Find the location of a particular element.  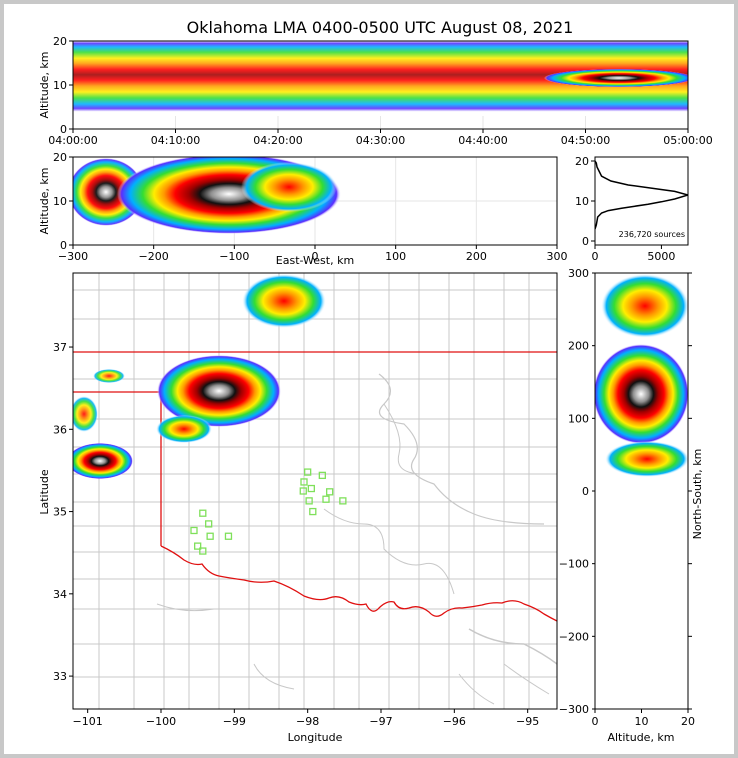

latitude-tick-label: 33 is located at coordinates (60, 676).